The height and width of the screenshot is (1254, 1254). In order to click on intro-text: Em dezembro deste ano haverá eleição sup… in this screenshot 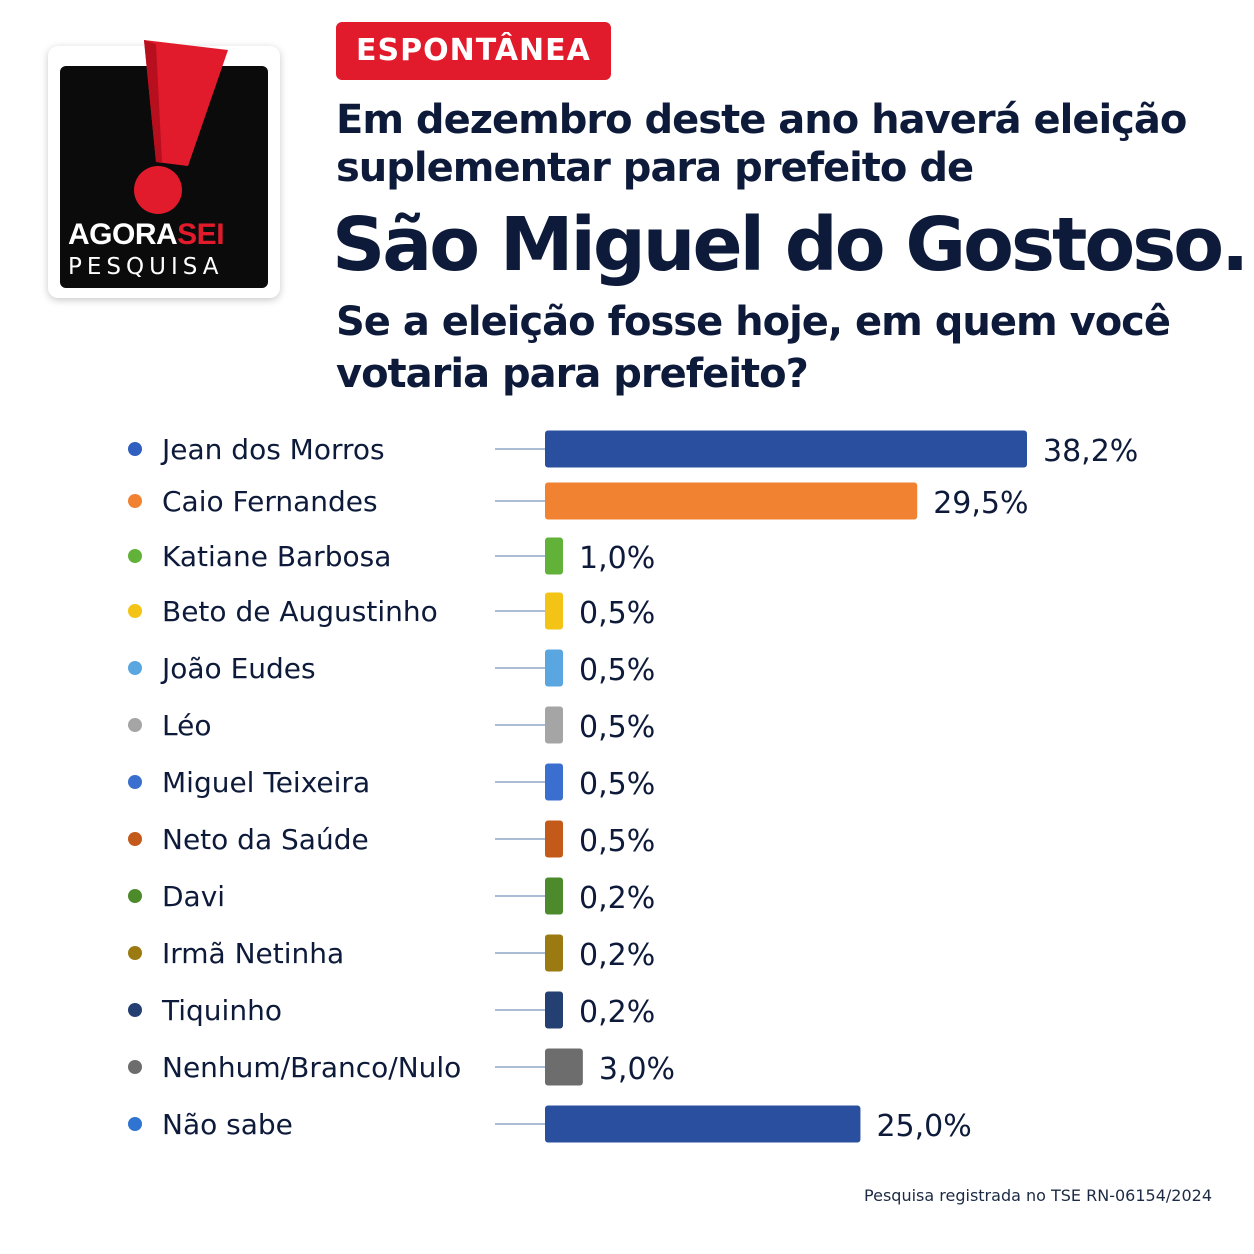, I will do `click(776, 144)`.